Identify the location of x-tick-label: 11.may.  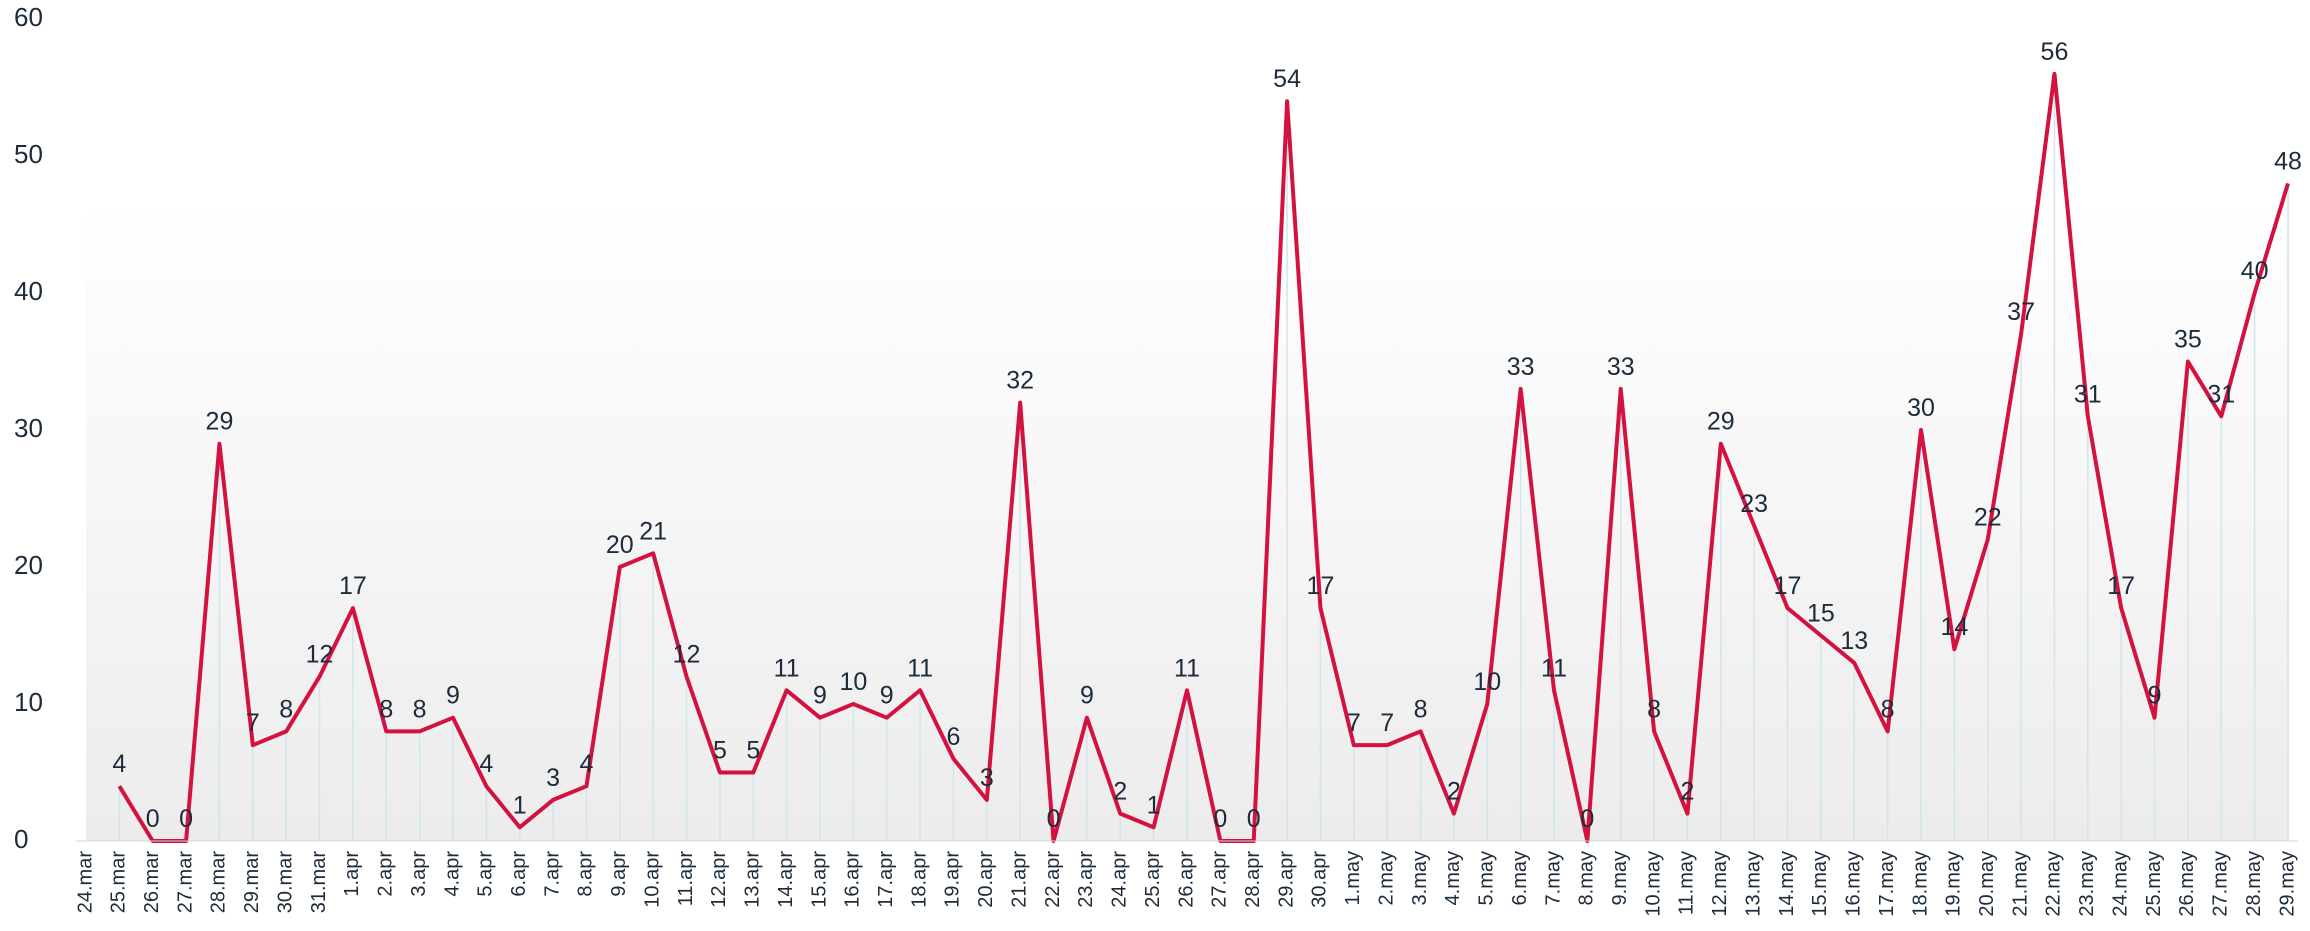
(1687, 883).